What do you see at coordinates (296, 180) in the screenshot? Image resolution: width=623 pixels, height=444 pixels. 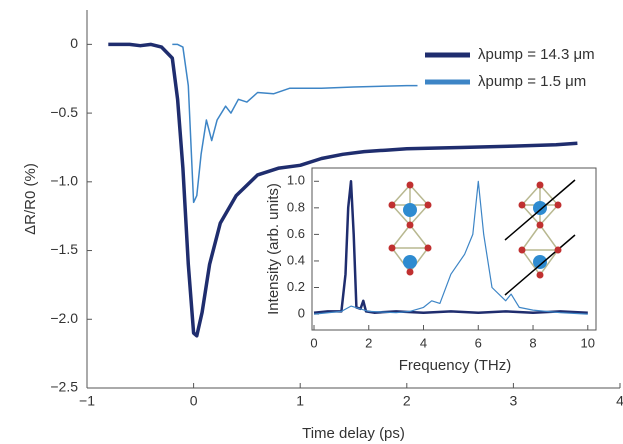 I see `y-tick-label: 1.0` at bounding box center [296, 180].